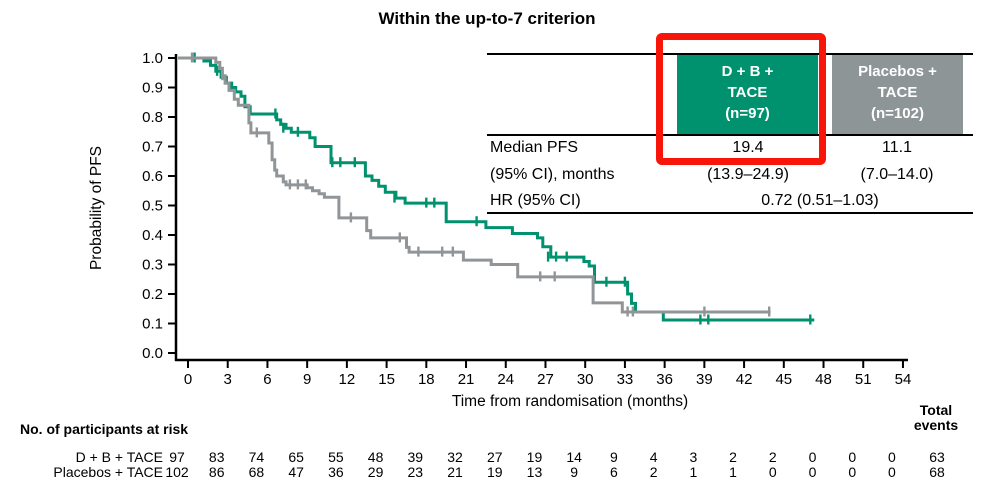 The image size is (997, 497). What do you see at coordinates (747, 71) in the screenshot?
I see `summary-header-dbtace-line1: D + B +` at bounding box center [747, 71].